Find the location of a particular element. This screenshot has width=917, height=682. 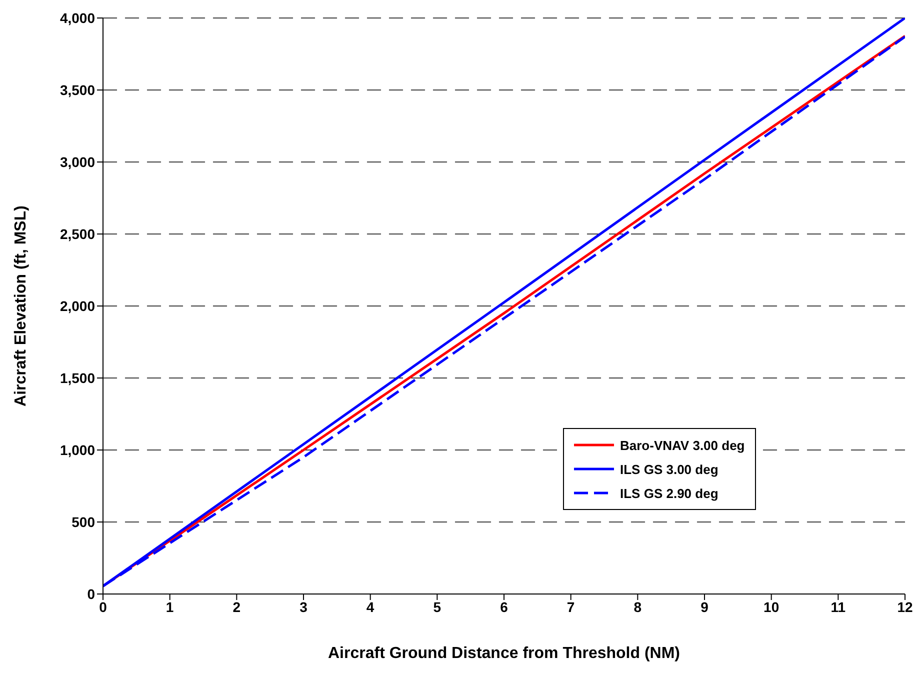

legend-label: ILS GS 2.90 deg is located at coordinates (669, 493).